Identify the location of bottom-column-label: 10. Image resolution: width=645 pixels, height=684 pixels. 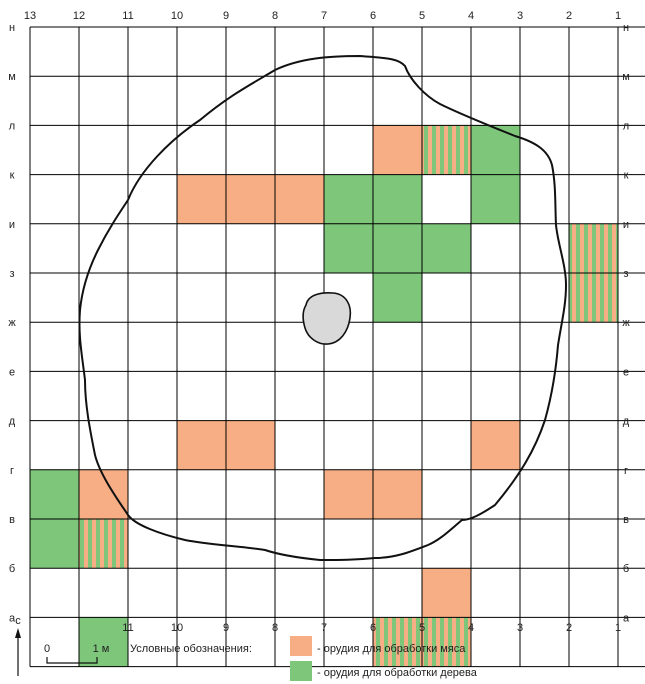
(177, 628).